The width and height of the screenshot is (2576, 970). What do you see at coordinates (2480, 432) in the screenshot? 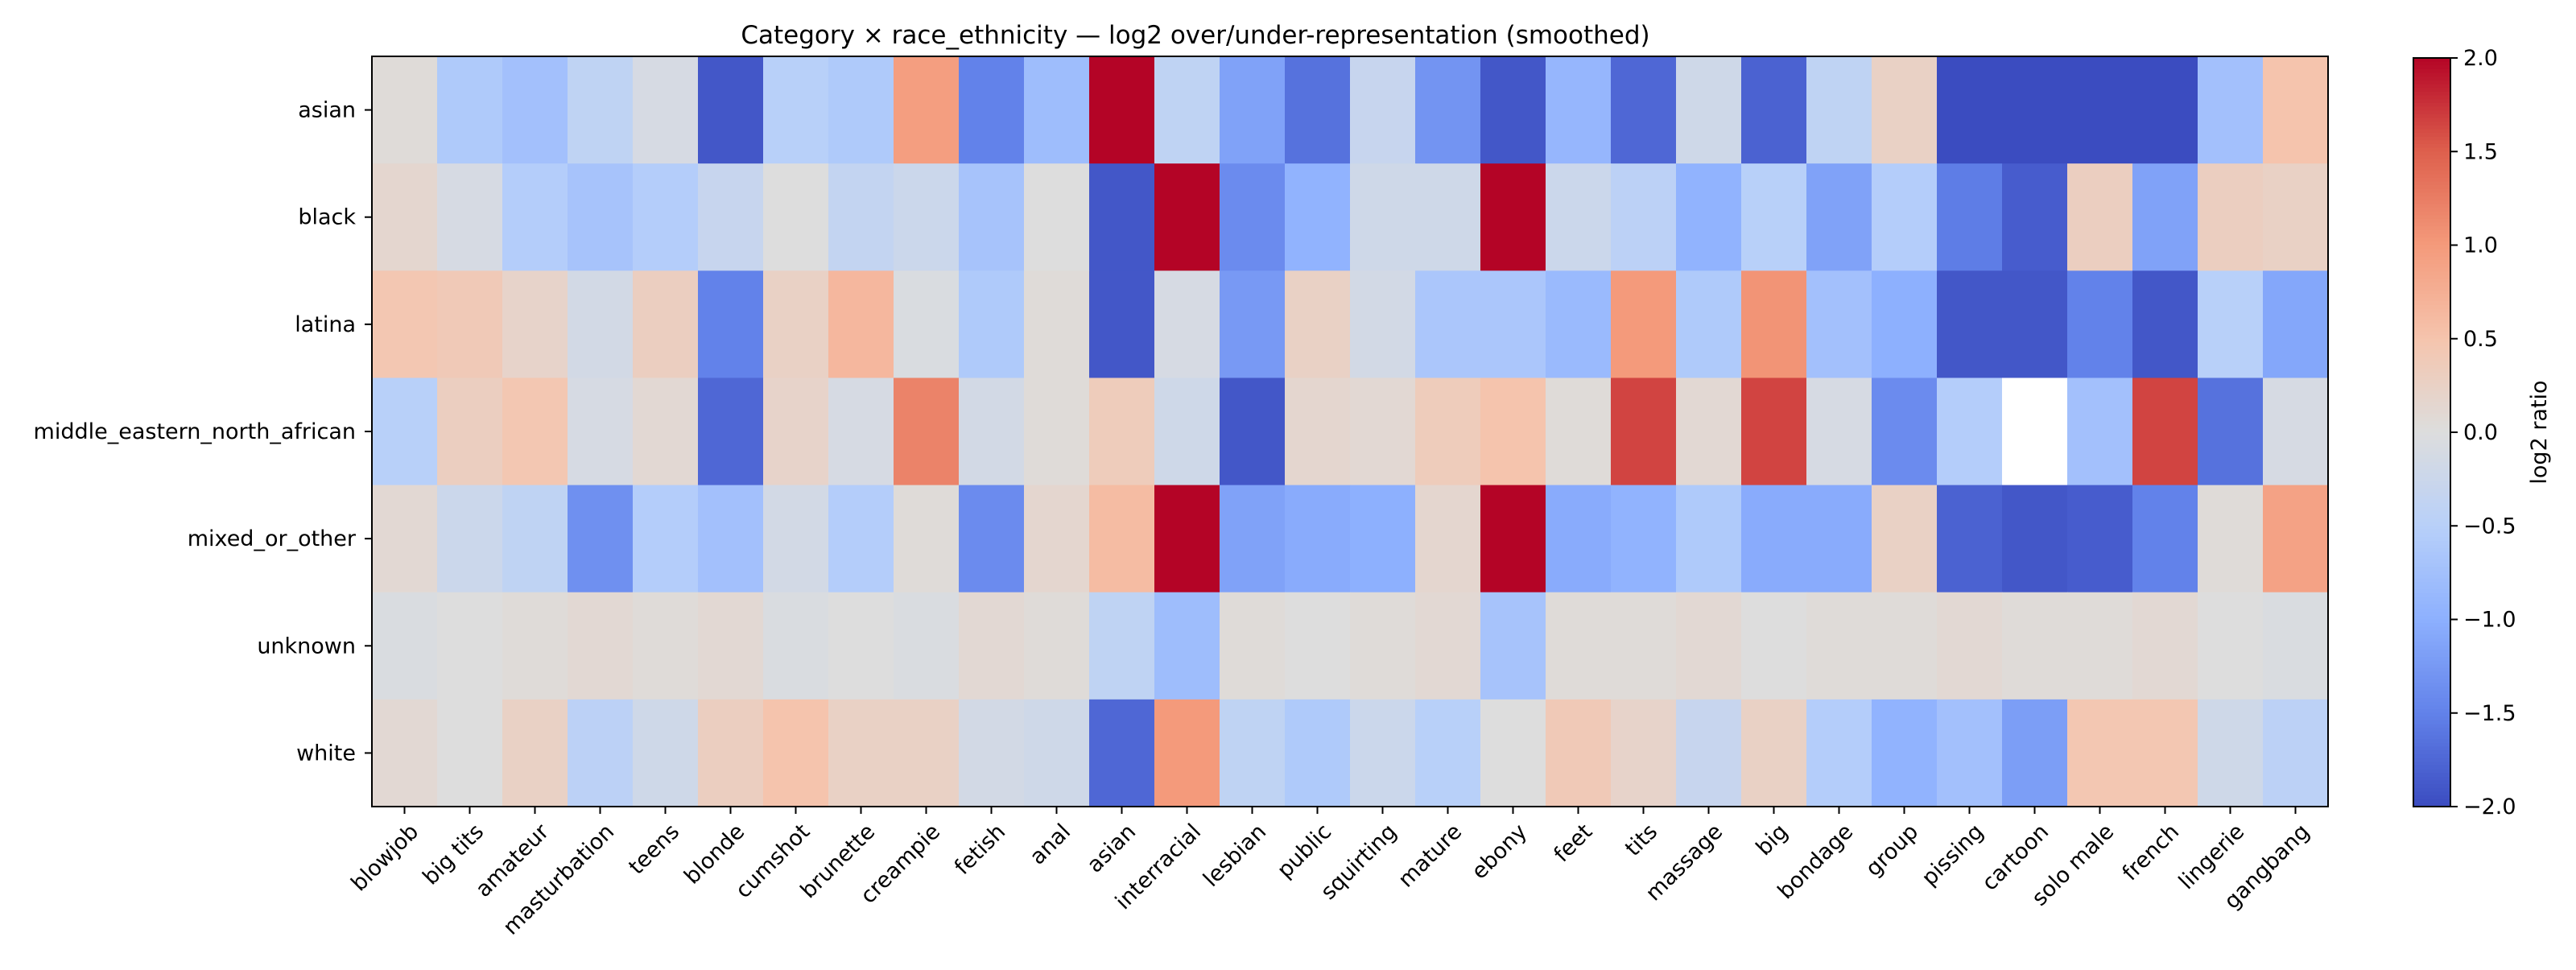
I see `colorbar-tick-label: 0.0` at bounding box center [2480, 432].